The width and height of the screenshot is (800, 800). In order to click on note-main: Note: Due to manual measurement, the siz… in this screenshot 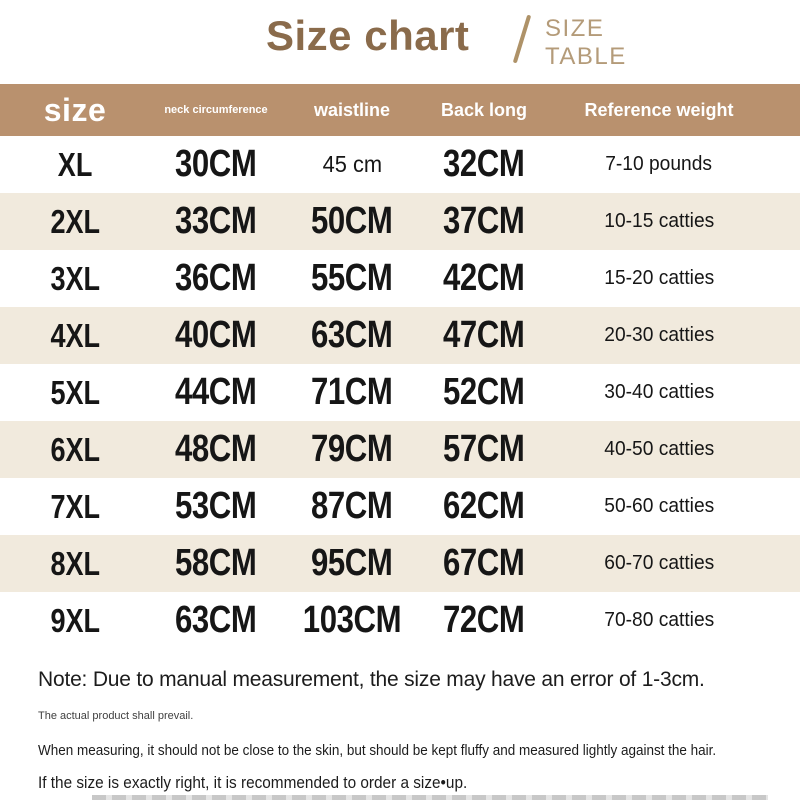, I will do `click(371, 679)`.